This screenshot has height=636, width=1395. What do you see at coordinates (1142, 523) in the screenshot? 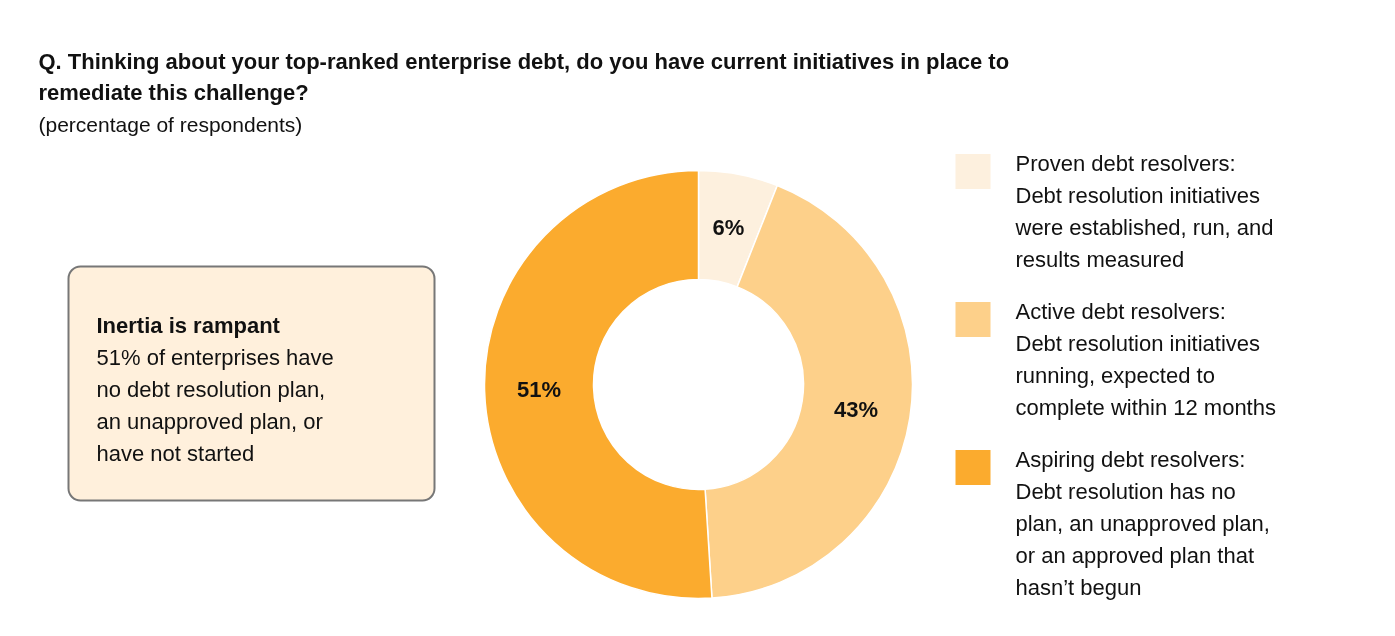
I see `legend-label: Aspiring debt resolvers: Debt resolution has no plan, an unapproved plan, or an approved plan that hasn’t begun` at bounding box center [1142, 523].